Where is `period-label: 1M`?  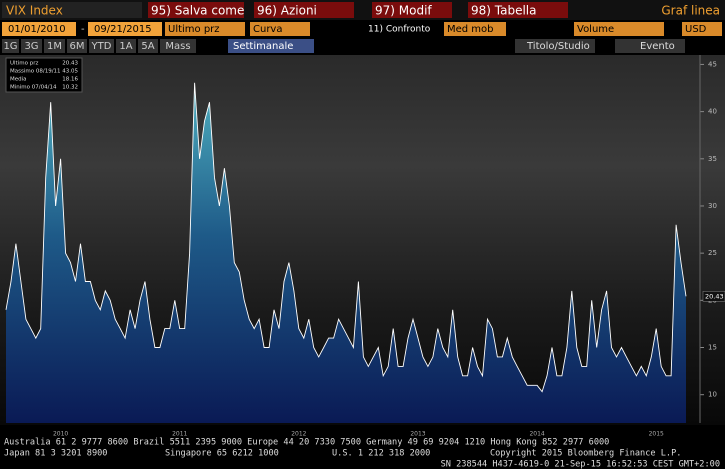
period-label: 1M is located at coordinates (54, 46).